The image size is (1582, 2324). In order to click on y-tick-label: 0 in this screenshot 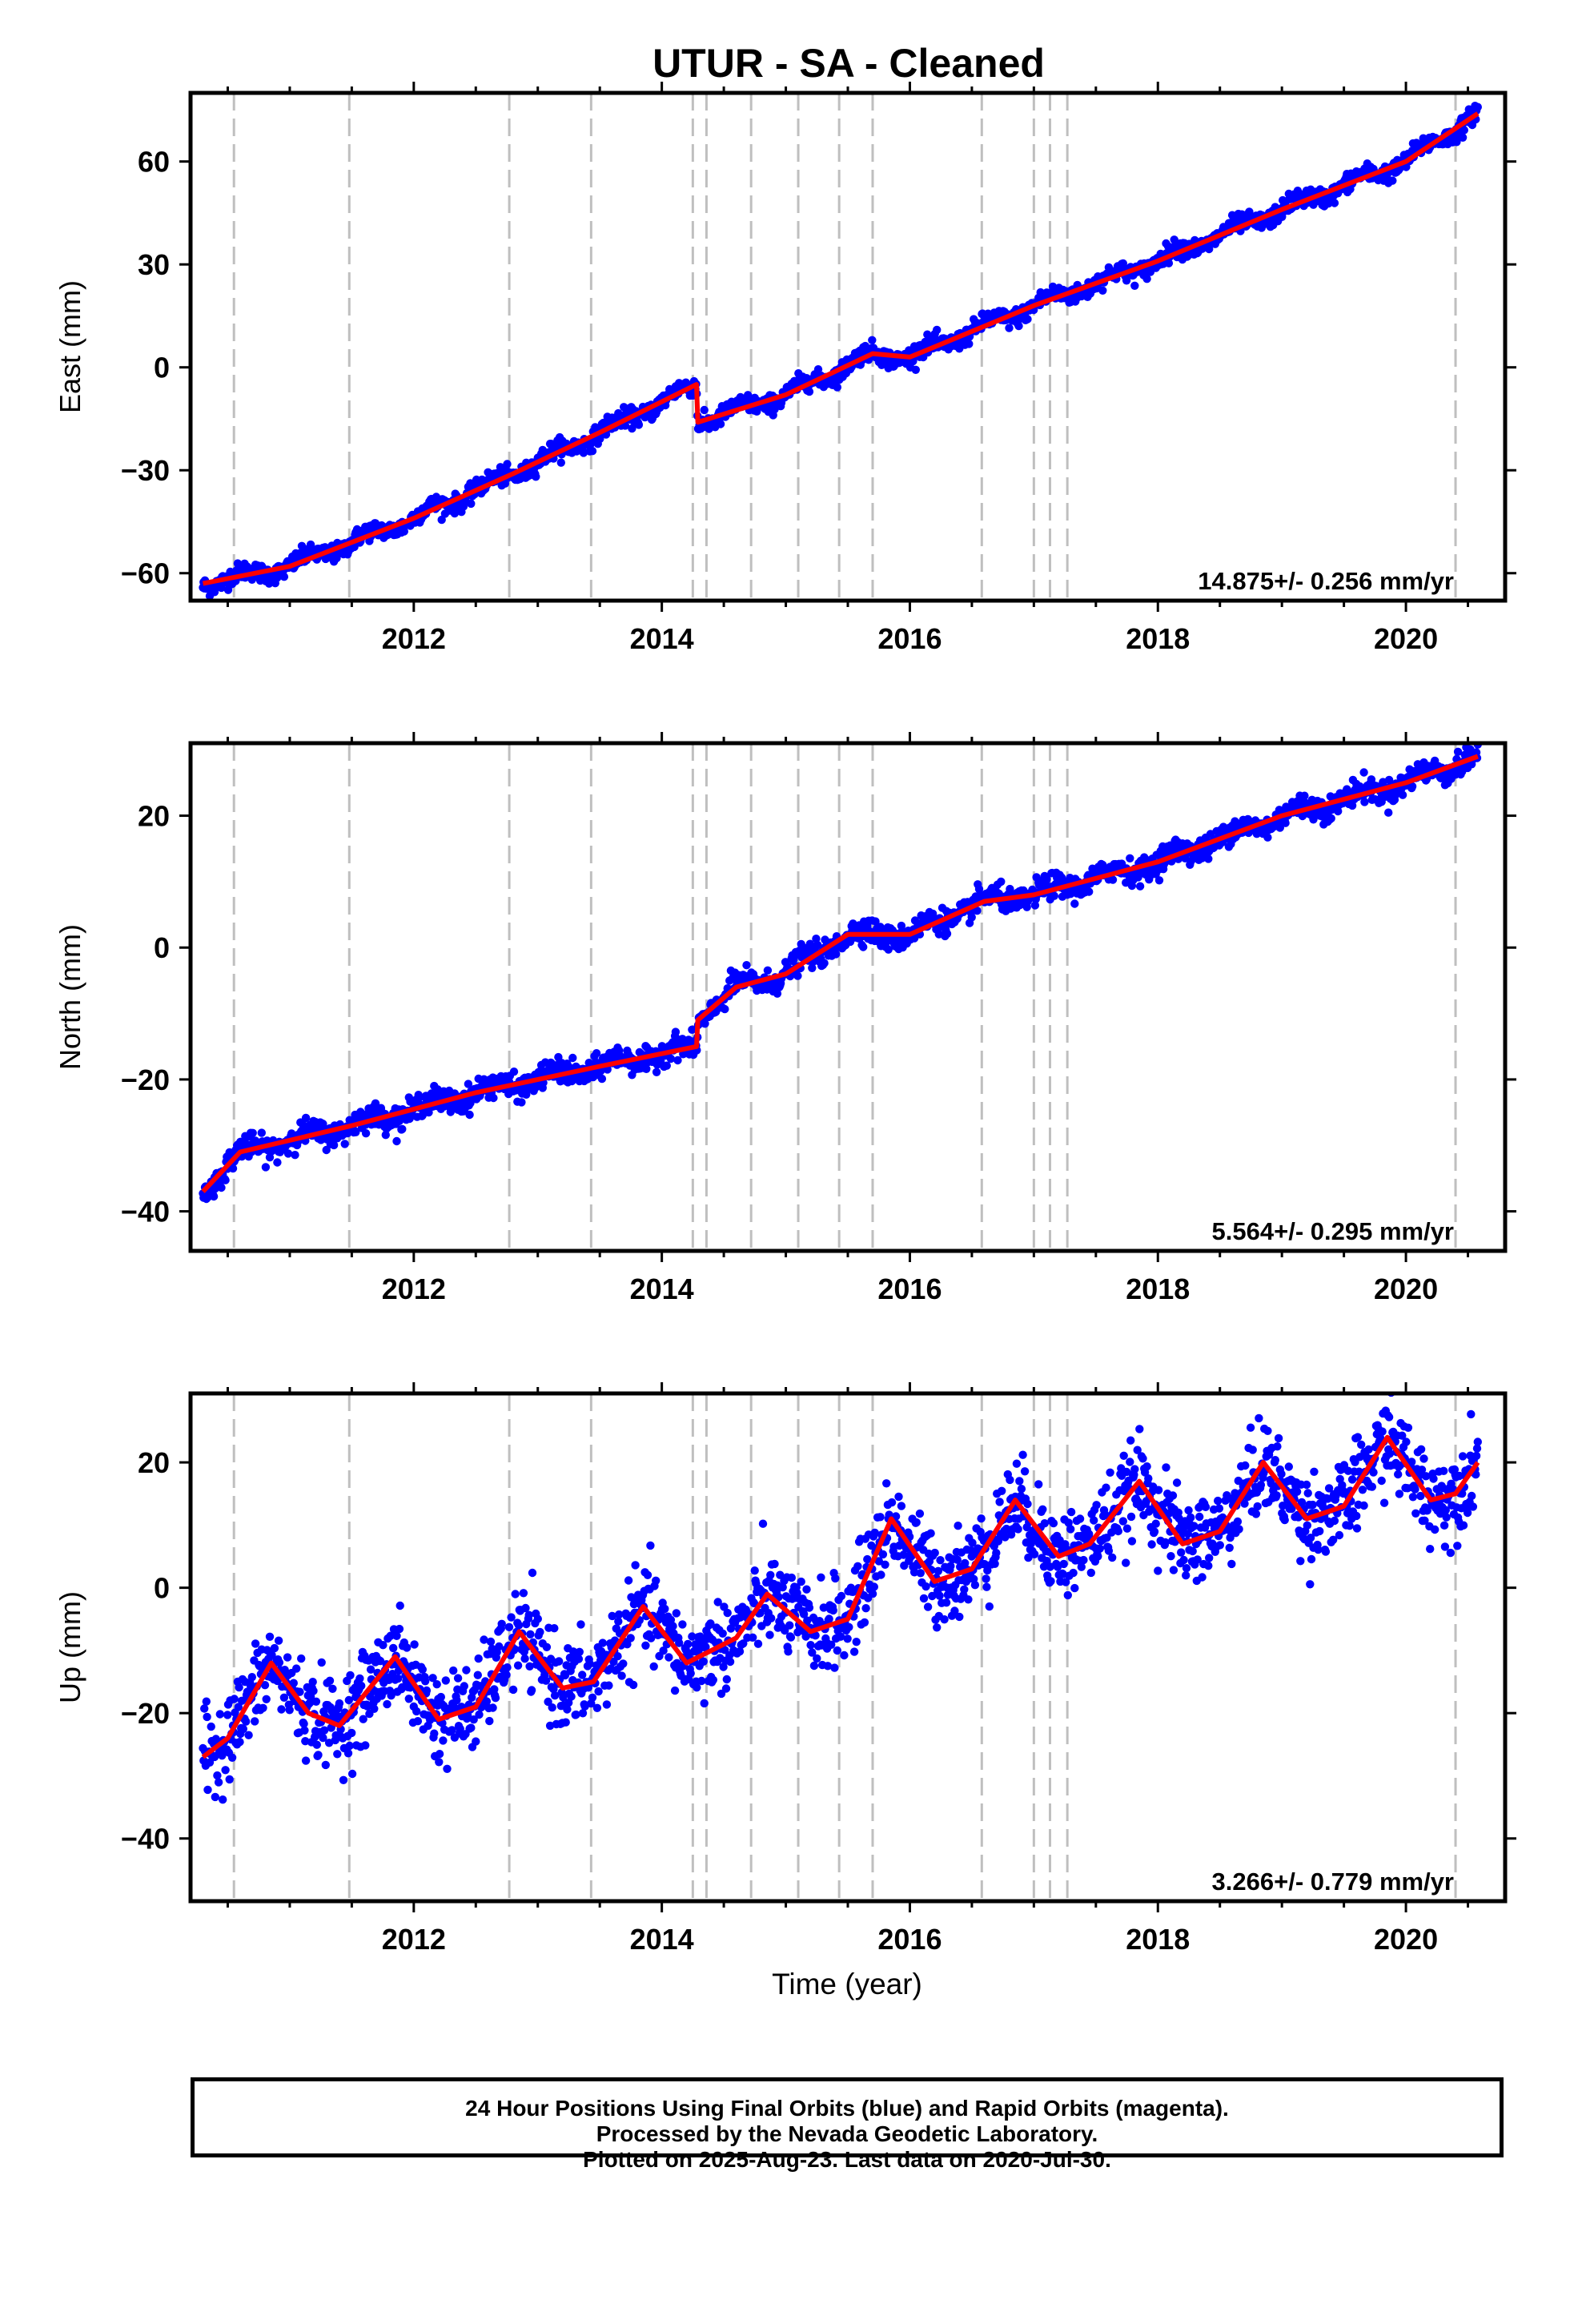, I will do `click(162, 368)`.